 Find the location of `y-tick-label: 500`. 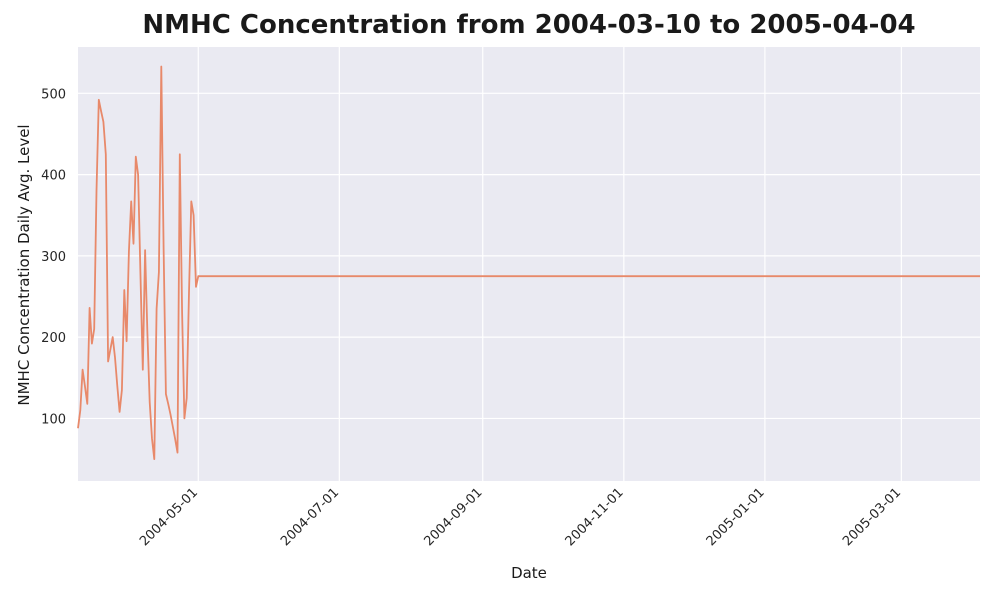

y-tick-label: 500 is located at coordinates (53, 94).